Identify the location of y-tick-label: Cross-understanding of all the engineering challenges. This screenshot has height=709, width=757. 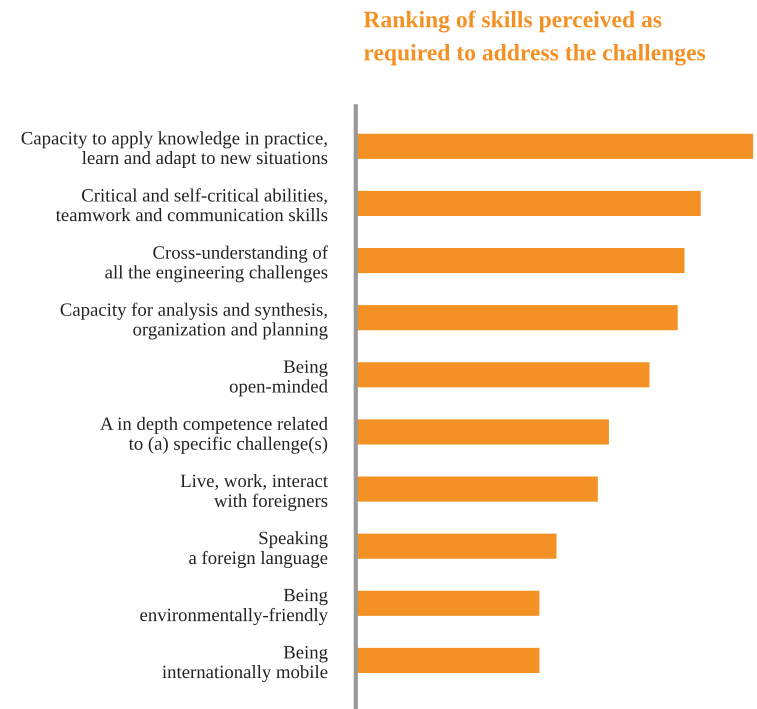
(216, 263).